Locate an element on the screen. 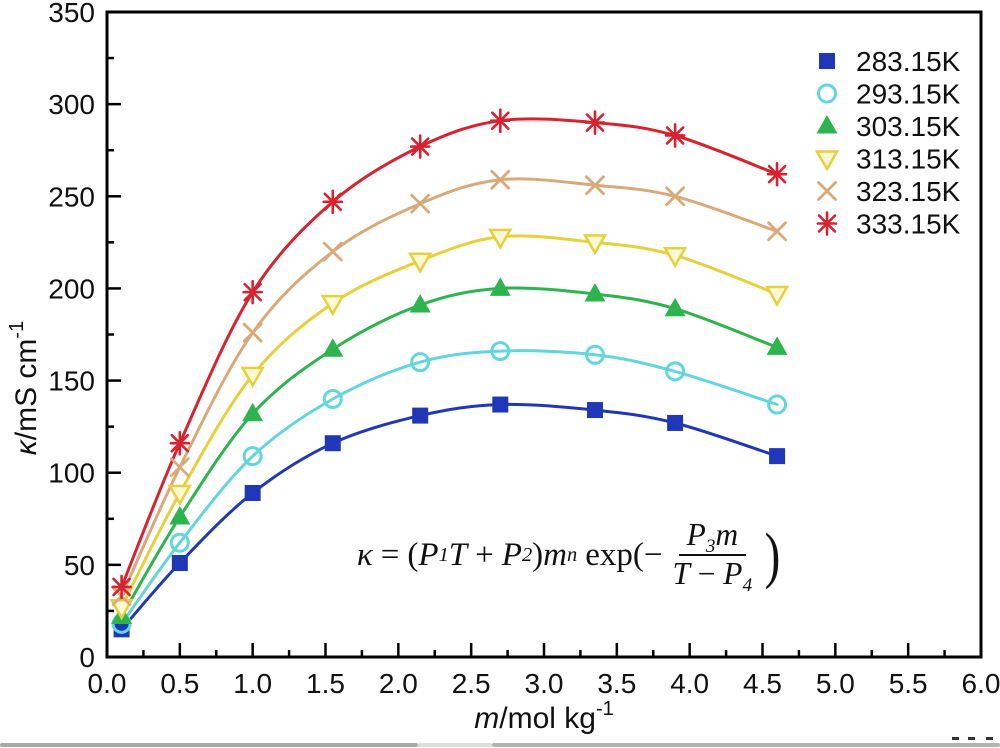 This screenshot has height=748, width=1000. eq-denominator: T − P4 is located at coordinates (712, 575).